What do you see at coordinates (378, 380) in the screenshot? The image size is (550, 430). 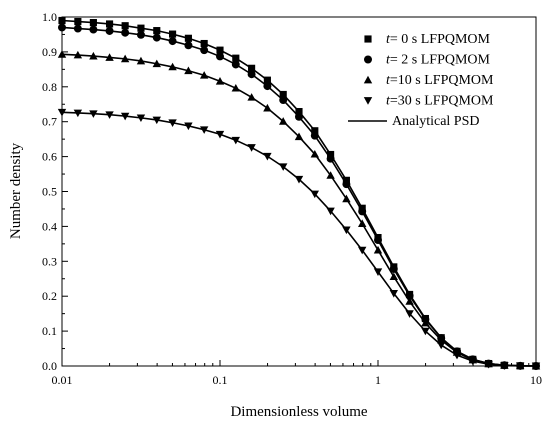 I see `x-tick-label: 1` at bounding box center [378, 380].